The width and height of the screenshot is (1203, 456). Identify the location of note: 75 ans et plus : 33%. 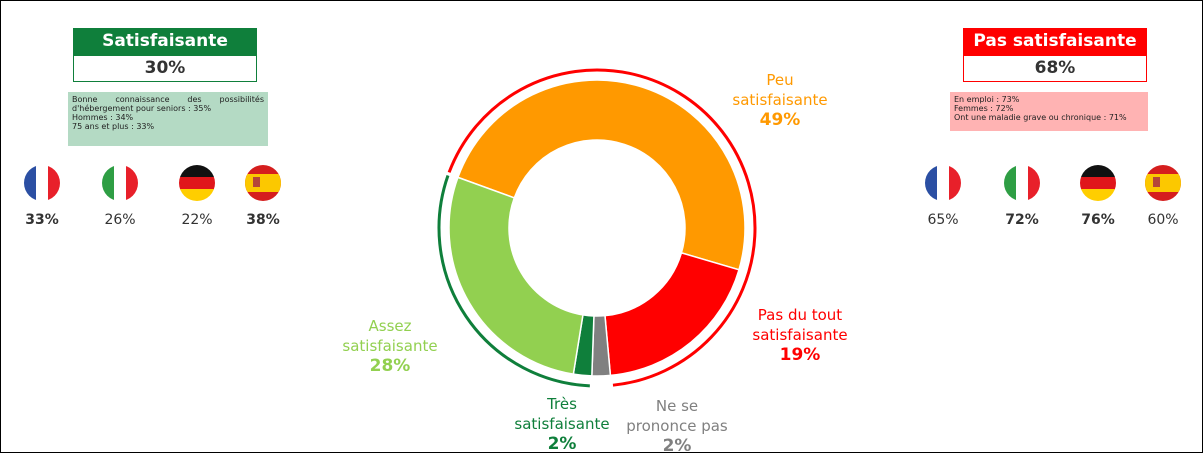
(113, 126).